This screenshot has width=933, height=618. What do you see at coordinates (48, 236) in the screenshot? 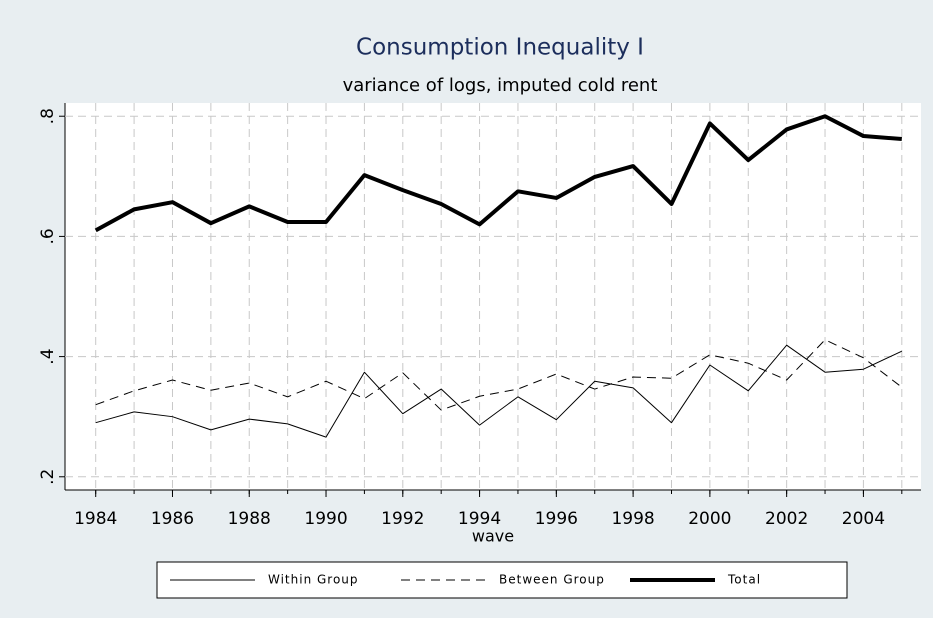
I see `y-tick-label: .6` at bounding box center [48, 236].